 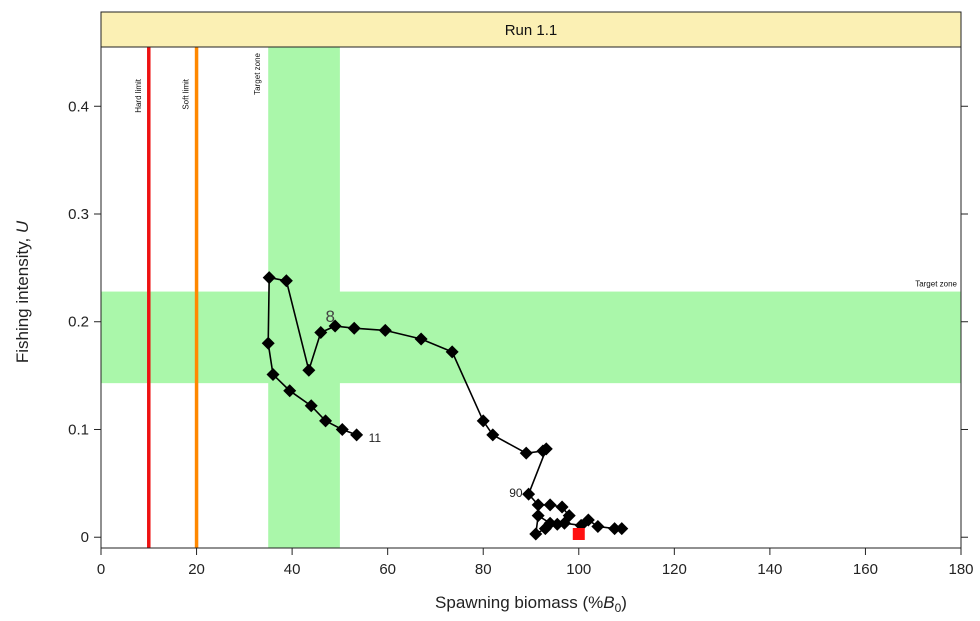 I want to click on y-axis-title-text: Fishing intensity,, so click(x=22, y=298).